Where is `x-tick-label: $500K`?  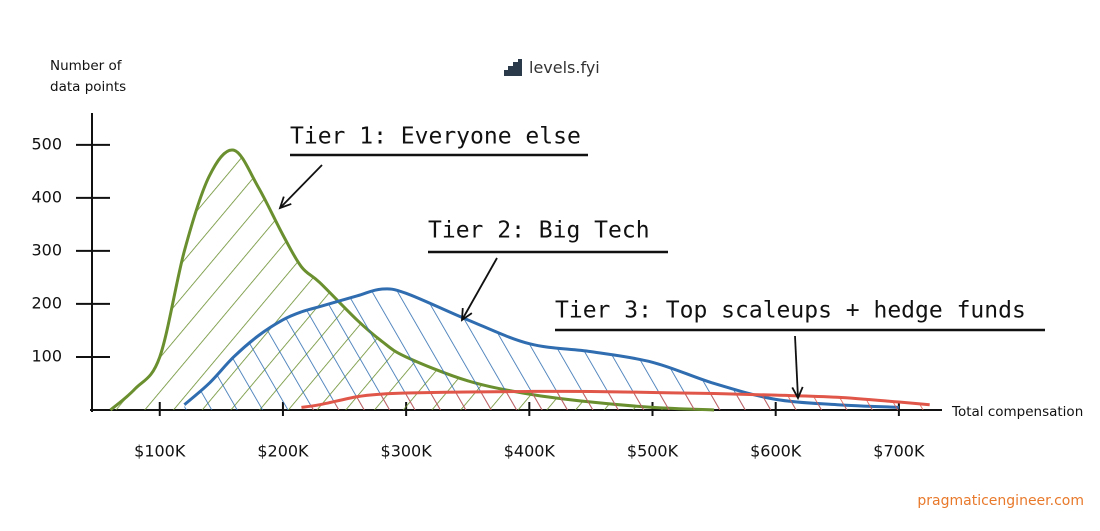 x-tick-label: $500K is located at coordinates (653, 451).